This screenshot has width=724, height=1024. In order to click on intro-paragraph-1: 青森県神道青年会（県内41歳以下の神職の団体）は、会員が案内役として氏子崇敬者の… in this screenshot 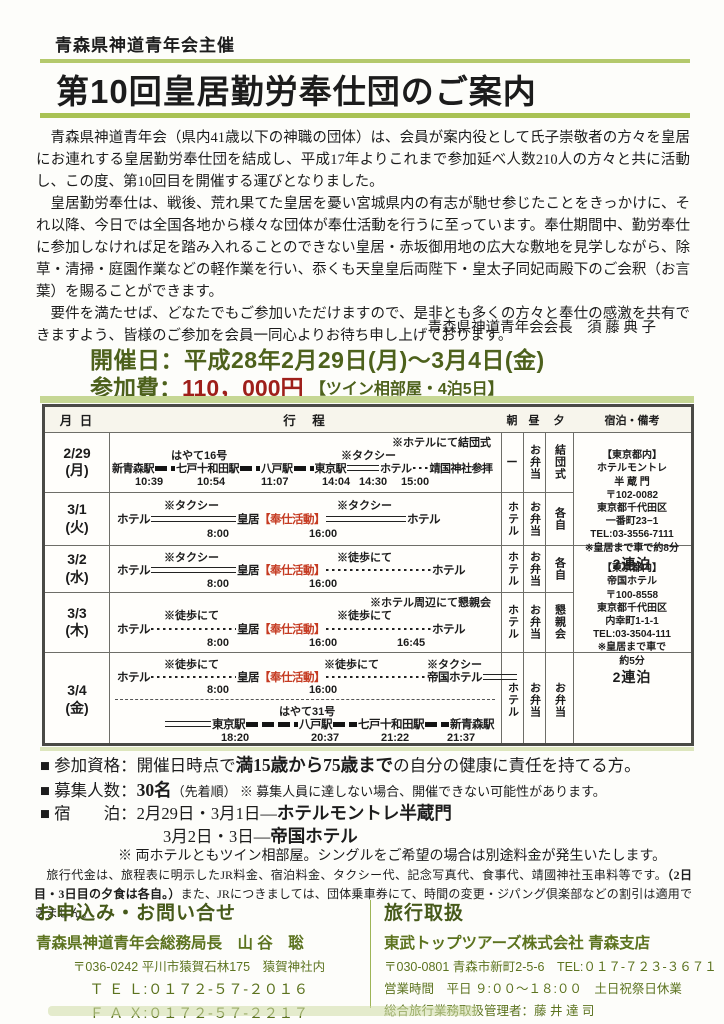, I will do `click(363, 160)`.